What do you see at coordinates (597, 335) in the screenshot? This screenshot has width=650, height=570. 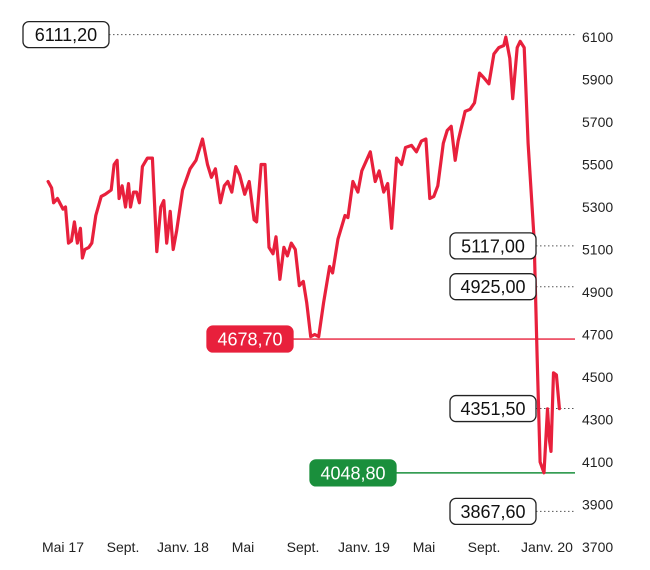 I see `y-tick-label: 4700` at bounding box center [597, 335].